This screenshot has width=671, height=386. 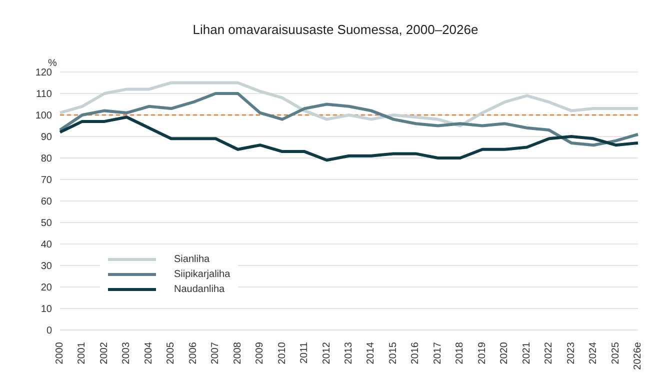 I want to click on x-tick-label: 2026e, so click(x=638, y=356).